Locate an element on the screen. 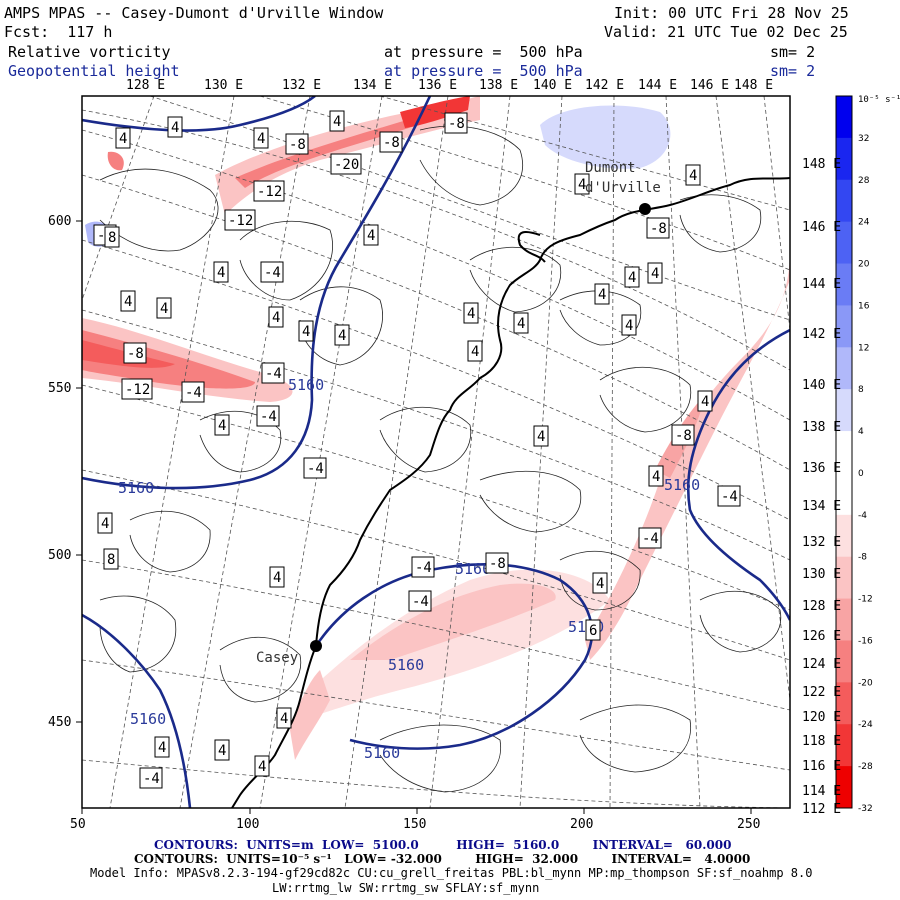 The height and width of the screenshot is (900, 900). right-lon-label: 130 E is located at coordinates (822, 574).